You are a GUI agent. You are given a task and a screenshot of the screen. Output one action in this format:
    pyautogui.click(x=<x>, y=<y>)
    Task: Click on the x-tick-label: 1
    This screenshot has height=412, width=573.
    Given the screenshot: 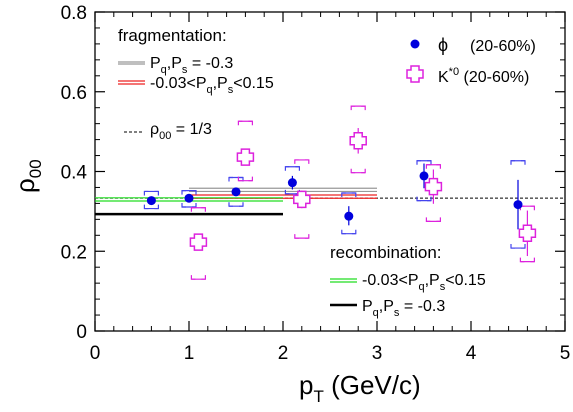 What is the action you would take?
    pyautogui.click(x=189, y=353)
    